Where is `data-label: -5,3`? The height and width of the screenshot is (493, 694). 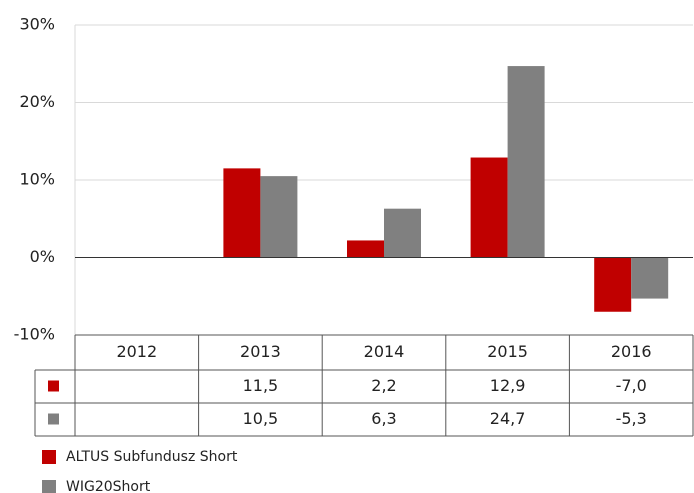 data-label: -5,3 is located at coordinates (631, 418).